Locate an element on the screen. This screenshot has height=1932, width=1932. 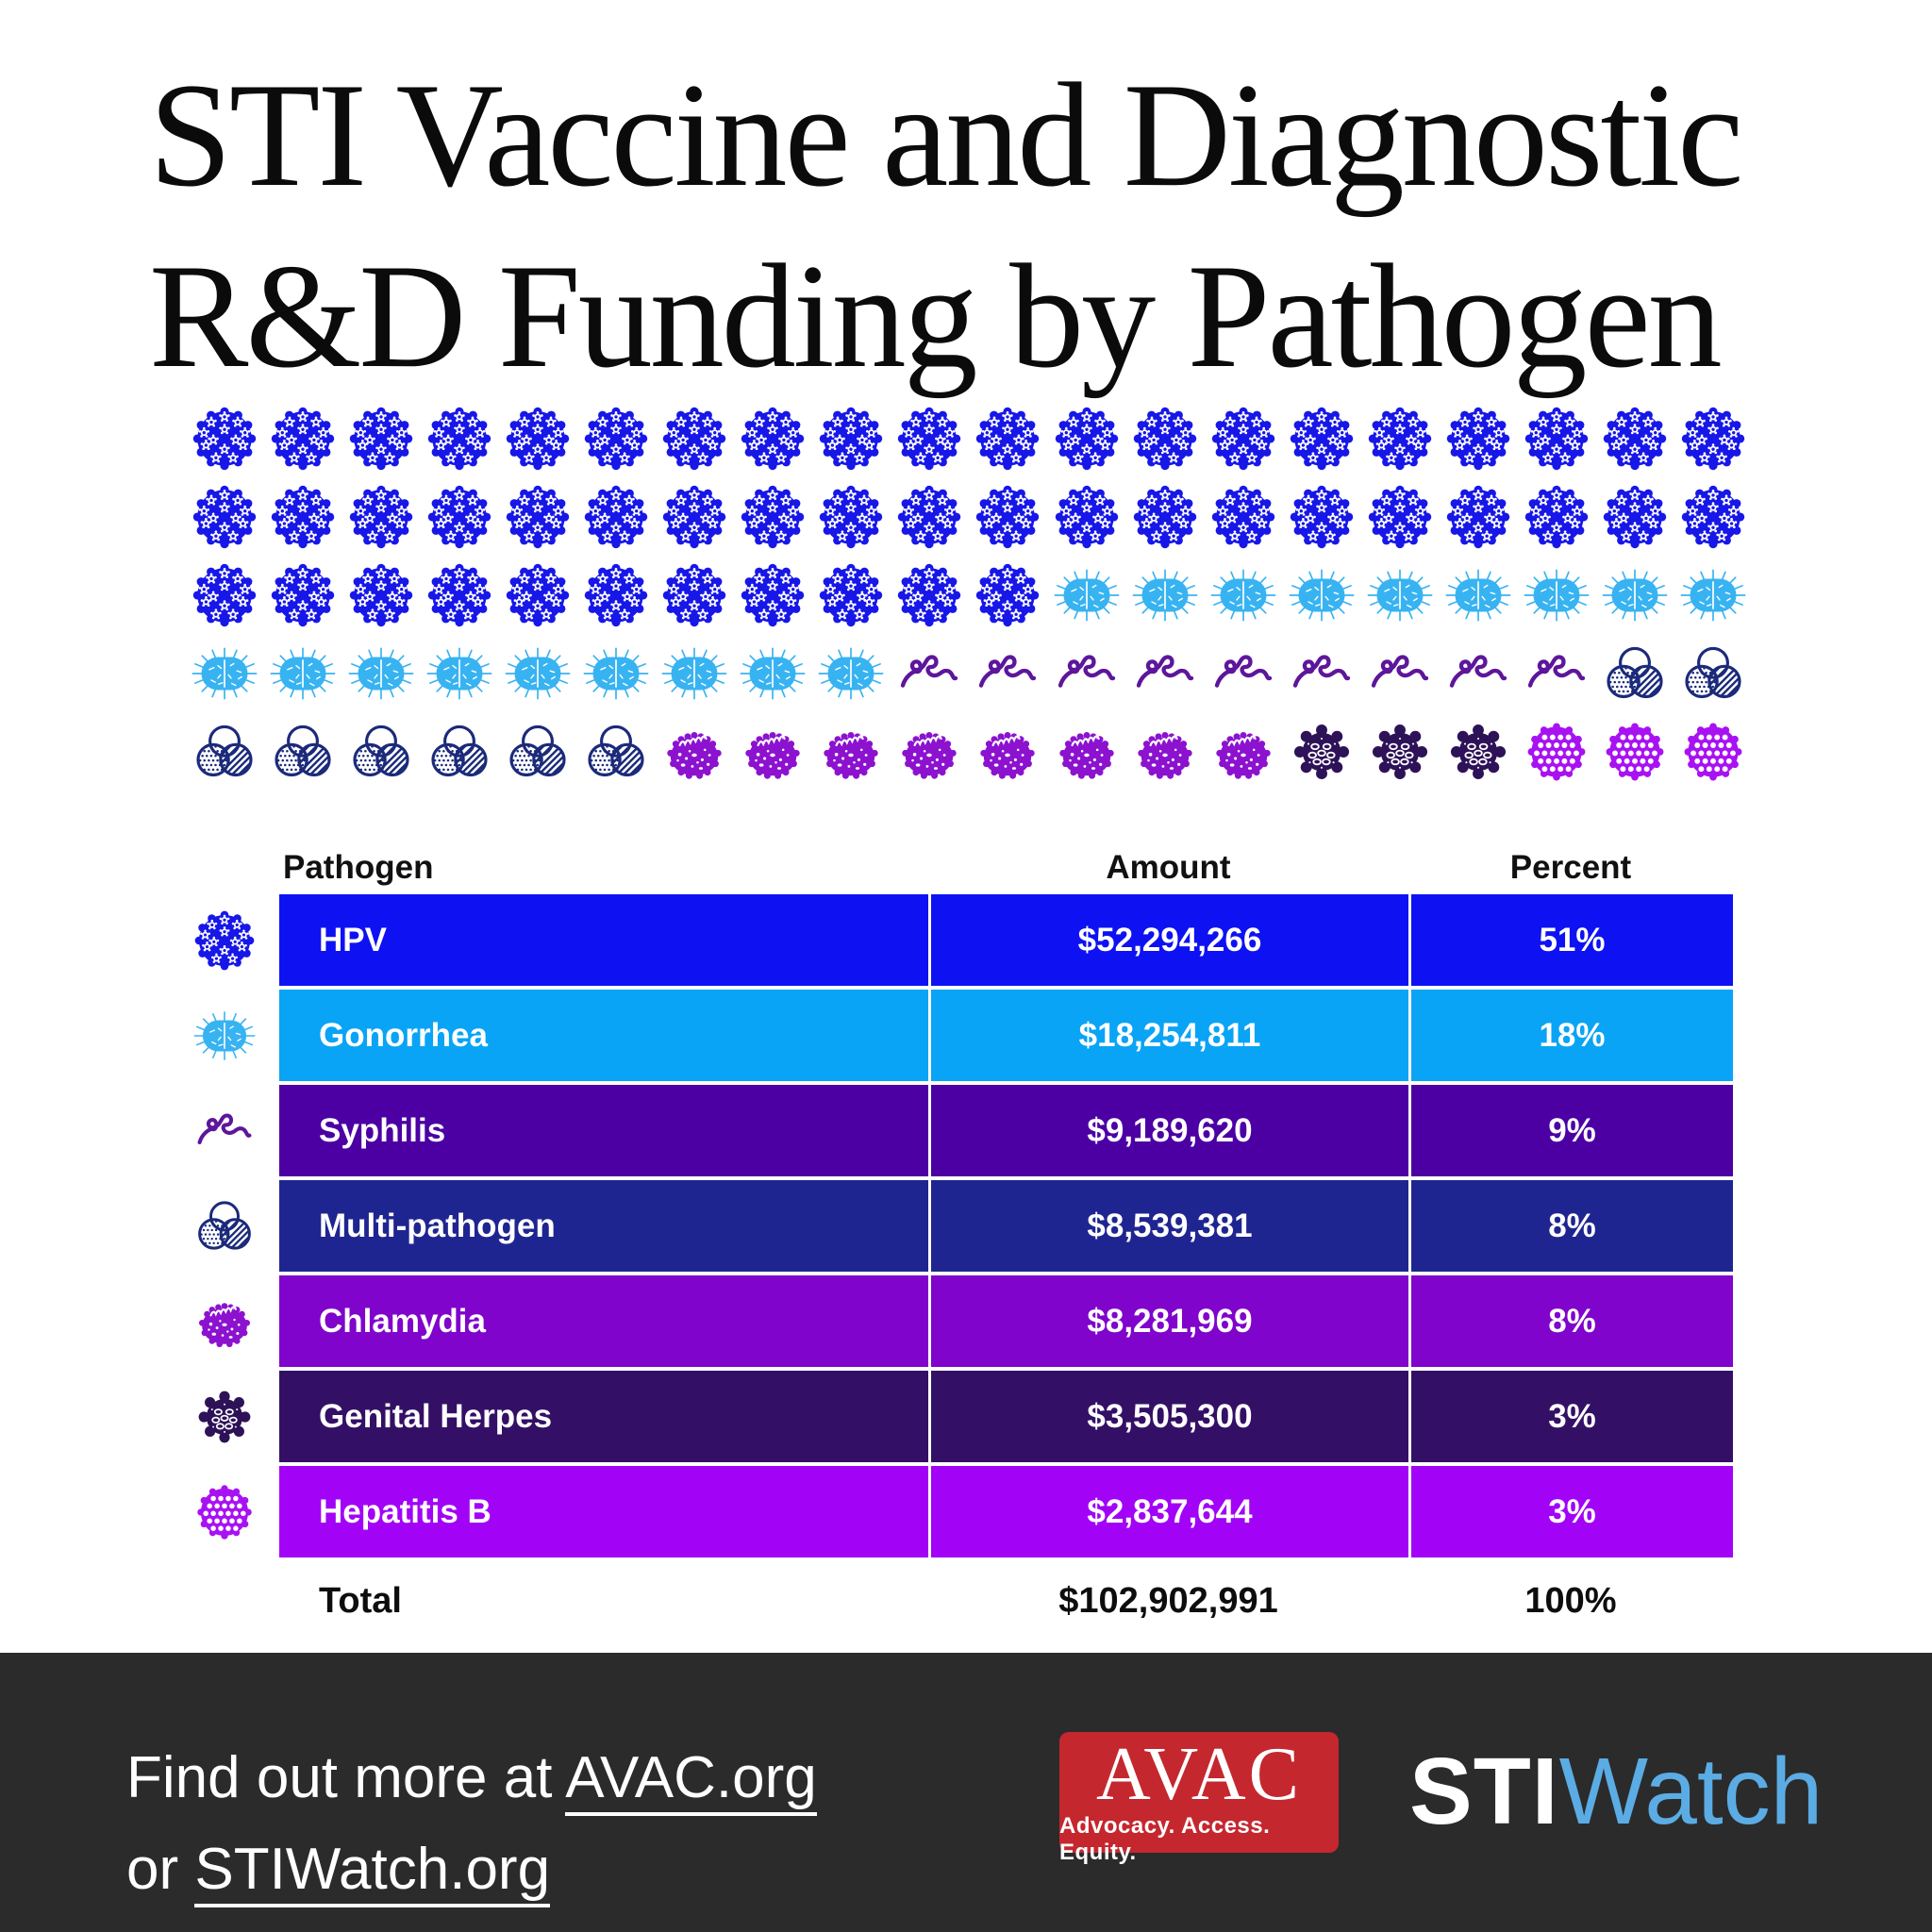
avac-logo: AVAC Advocacy. Access. Equity. is located at coordinates (1199, 1799).